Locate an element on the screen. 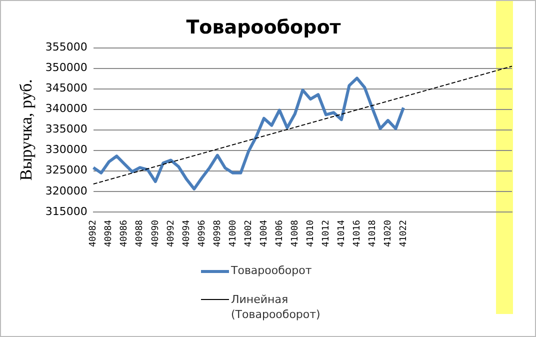  y-tick-label: 335000 is located at coordinates (66, 129).